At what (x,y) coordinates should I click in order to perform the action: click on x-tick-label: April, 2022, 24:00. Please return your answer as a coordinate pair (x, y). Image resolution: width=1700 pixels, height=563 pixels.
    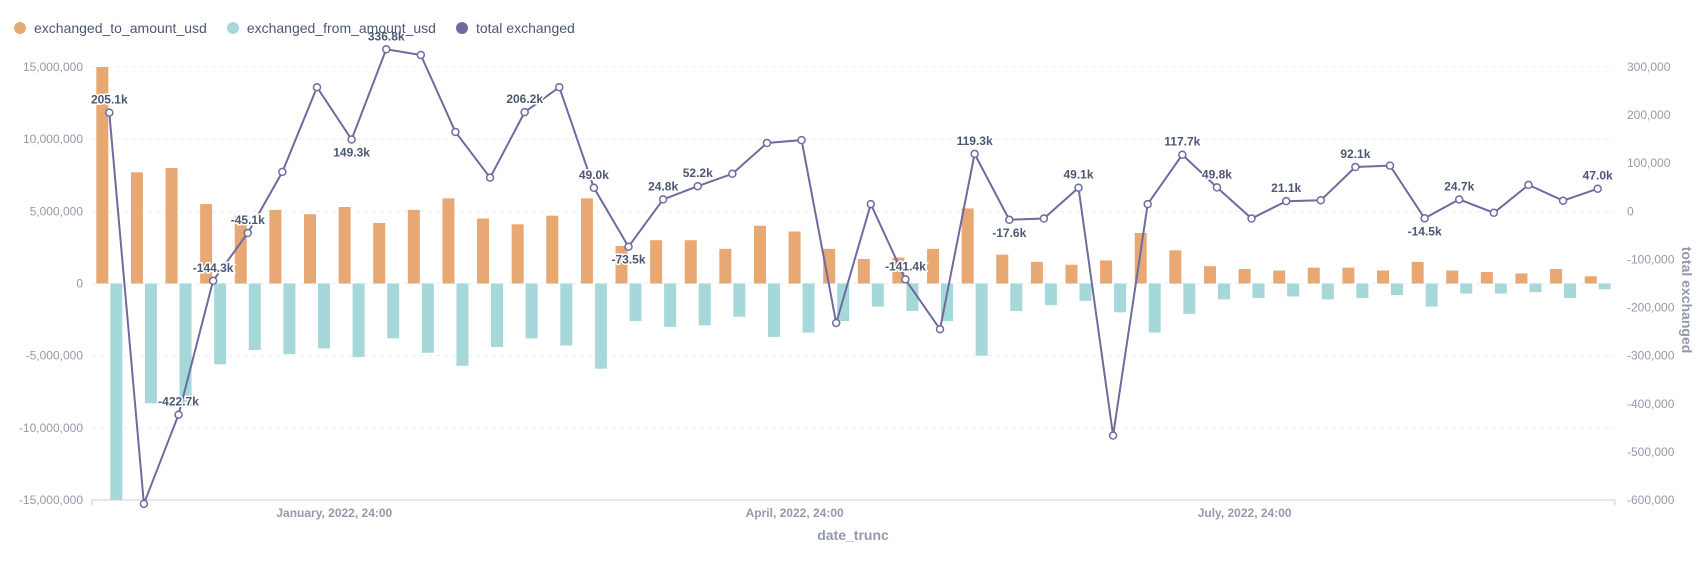
    Looking at the image, I should click on (795, 513).